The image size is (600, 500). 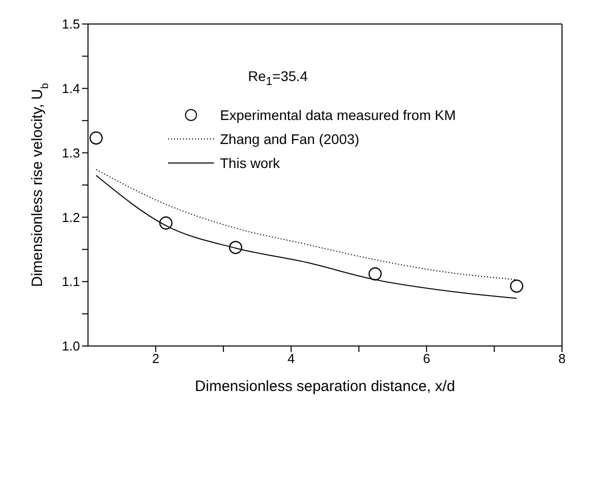 What do you see at coordinates (291, 358) in the screenshot?
I see `x-tick-label: 4` at bounding box center [291, 358].